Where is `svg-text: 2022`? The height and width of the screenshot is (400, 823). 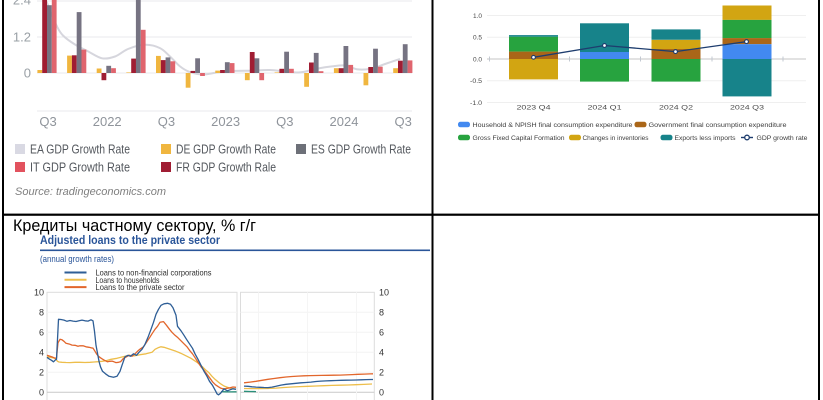
svg-text: 2022 is located at coordinates (107, 121).